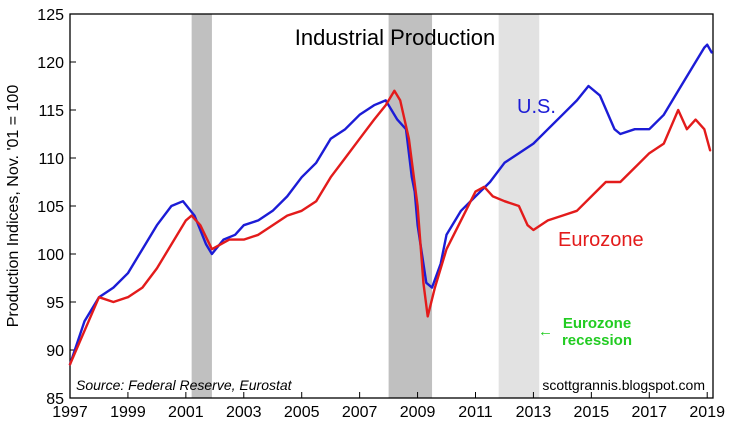 The image size is (731, 436). I want to click on x-tick-label-2009: 2009, so click(418, 412).